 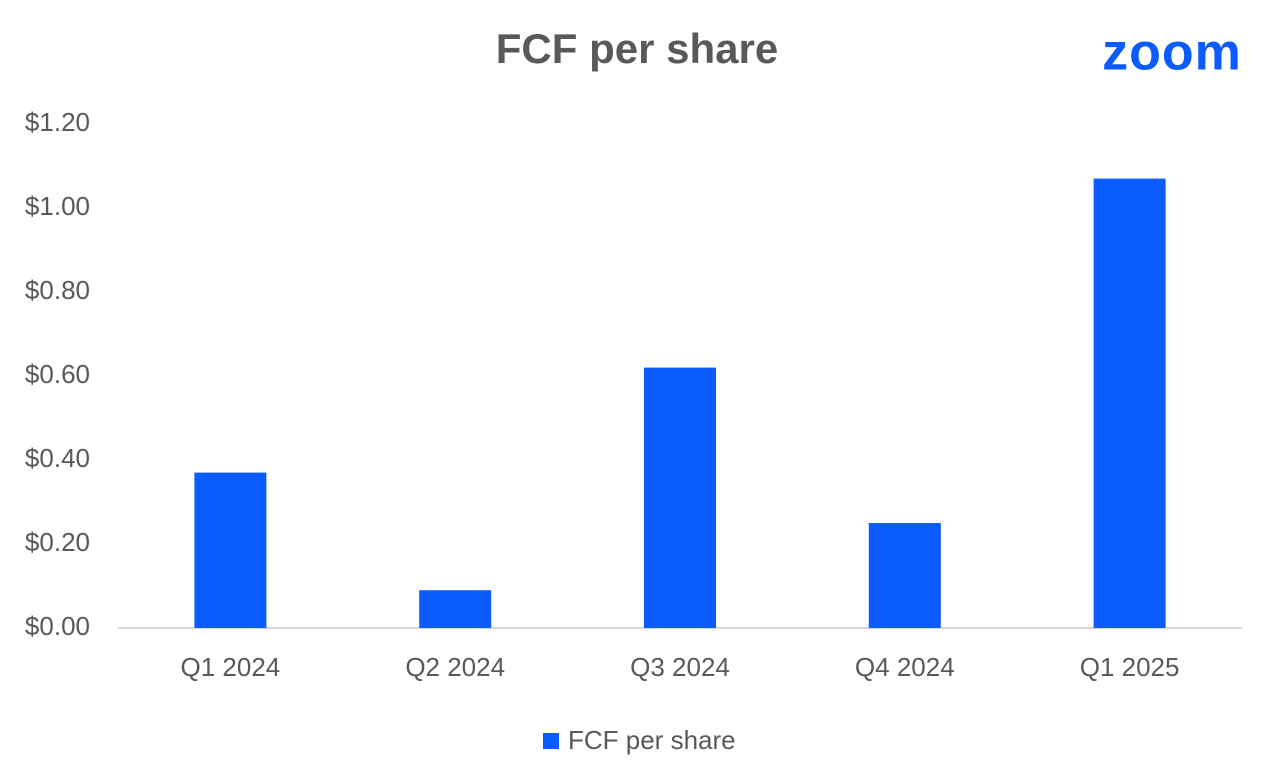 What do you see at coordinates (455, 667) in the screenshot?
I see `x-tick-label: Q2 2024` at bounding box center [455, 667].